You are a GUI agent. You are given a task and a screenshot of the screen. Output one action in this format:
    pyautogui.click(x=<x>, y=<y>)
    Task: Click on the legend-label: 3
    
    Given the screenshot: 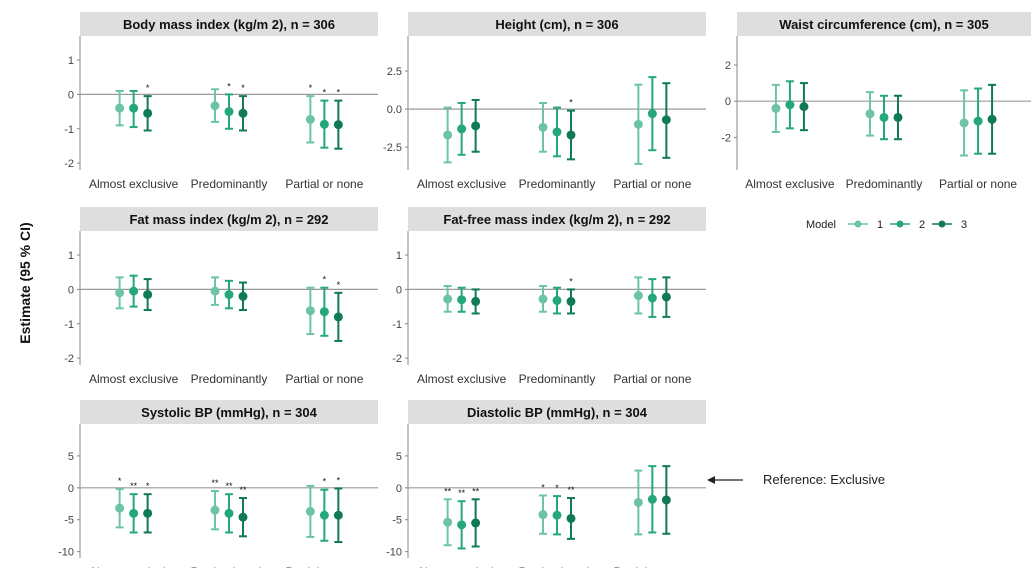 What is the action you would take?
    pyautogui.click(x=964, y=225)
    